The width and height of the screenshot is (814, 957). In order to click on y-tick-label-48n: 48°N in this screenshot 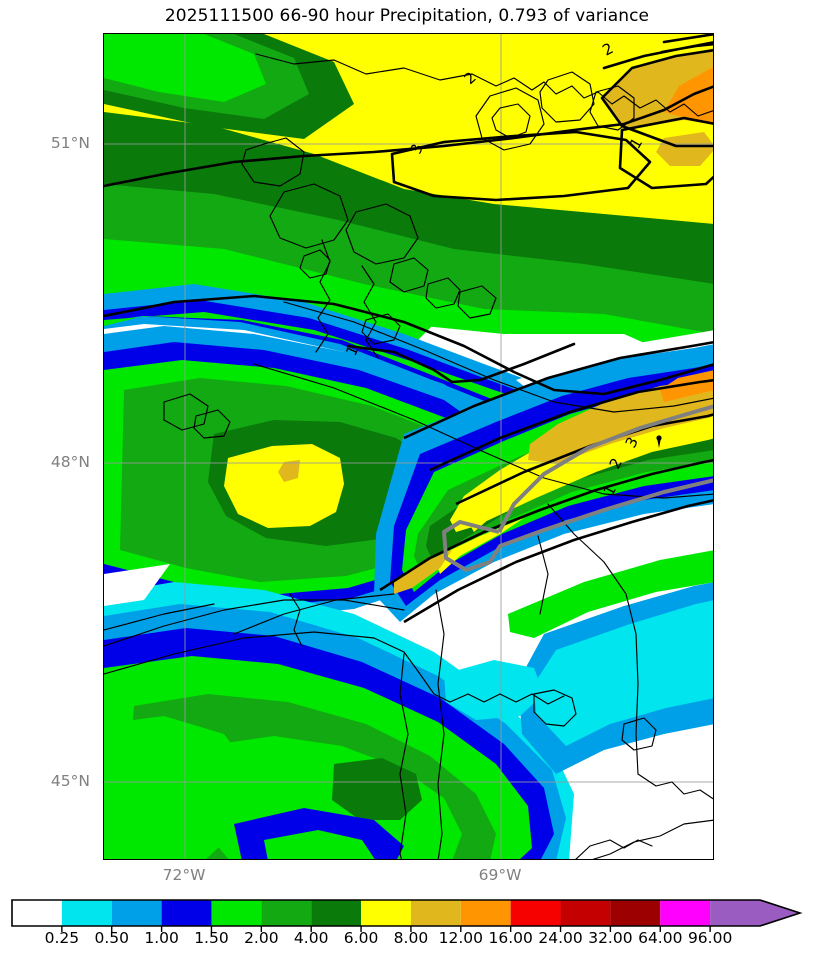, I will do `click(70, 462)`.